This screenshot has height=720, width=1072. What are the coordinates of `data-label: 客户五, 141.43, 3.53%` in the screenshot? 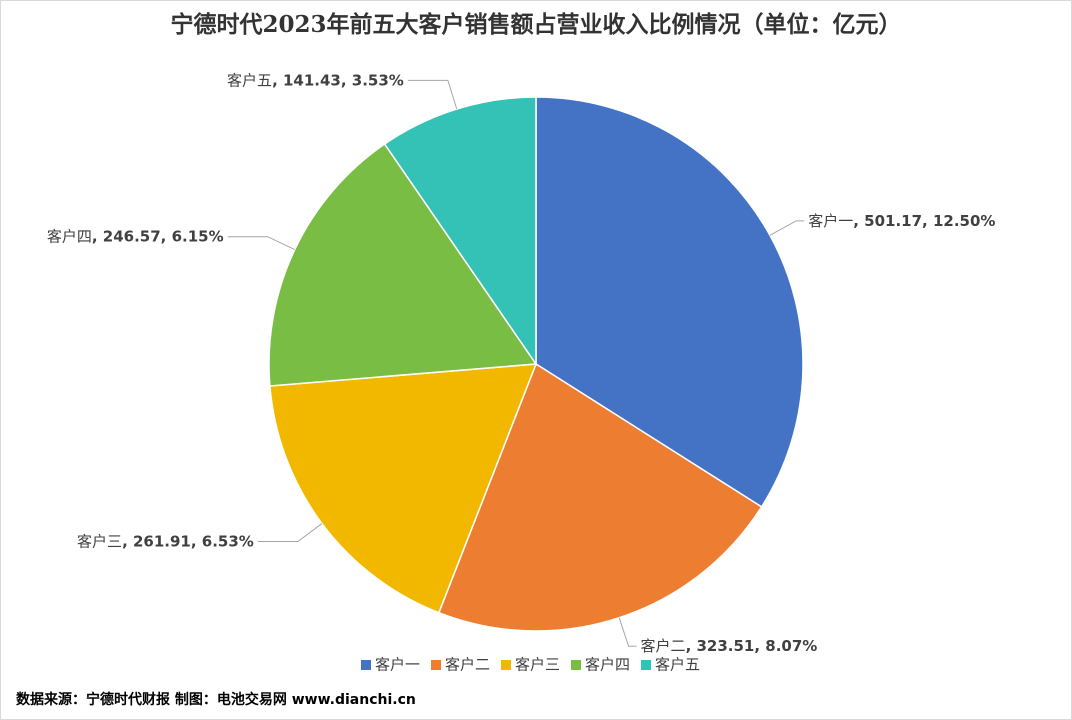 It's located at (315, 80).